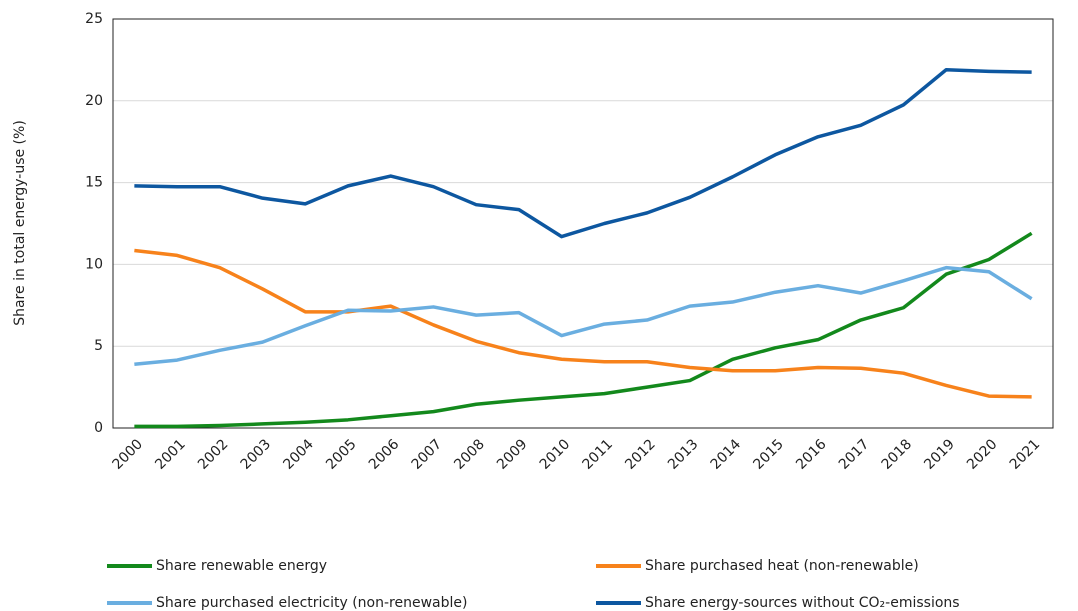 Image resolution: width=1078 pixels, height=611 pixels. I want to click on legend-label: Share renewable energy, so click(241, 566).